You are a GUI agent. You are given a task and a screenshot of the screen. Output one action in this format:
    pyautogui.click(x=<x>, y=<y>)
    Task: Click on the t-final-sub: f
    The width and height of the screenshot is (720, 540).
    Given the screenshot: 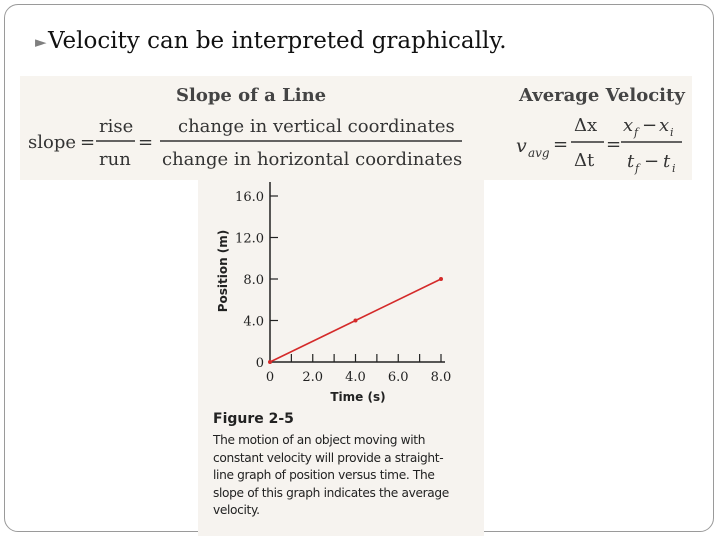 What is the action you would take?
    pyautogui.click(x=637, y=168)
    